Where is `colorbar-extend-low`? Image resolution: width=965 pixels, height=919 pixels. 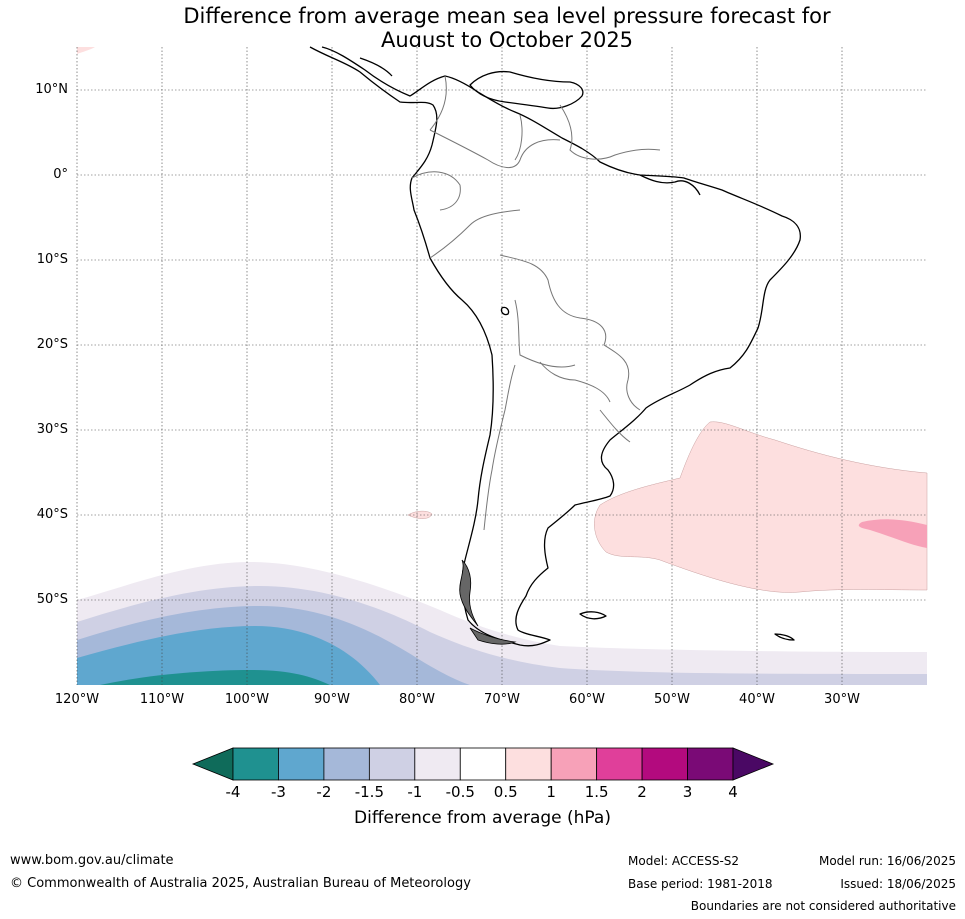 colorbar-extend-low is located at coordinates (212, 764).